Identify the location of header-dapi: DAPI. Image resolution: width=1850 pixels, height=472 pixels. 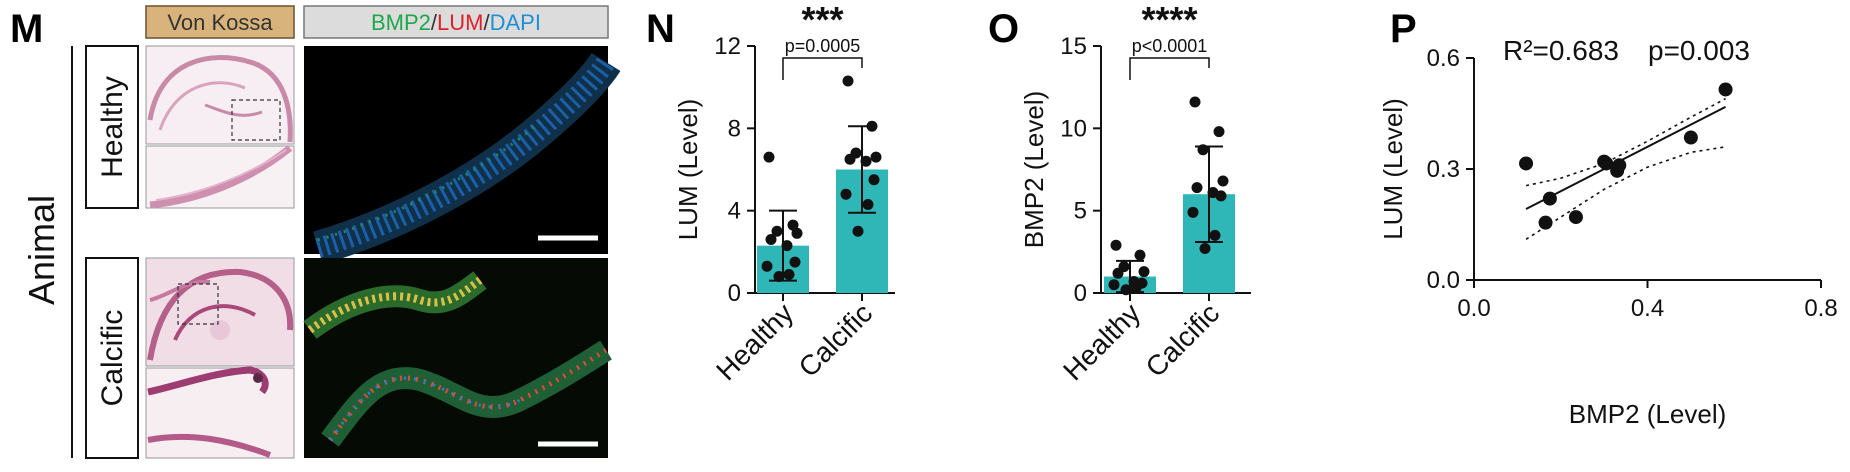
(515, 22).